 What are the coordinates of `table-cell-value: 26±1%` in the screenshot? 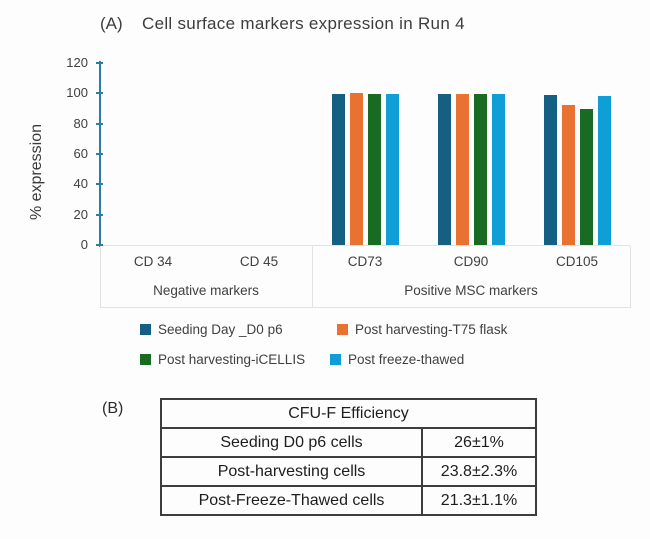 It's located at (479, 442).